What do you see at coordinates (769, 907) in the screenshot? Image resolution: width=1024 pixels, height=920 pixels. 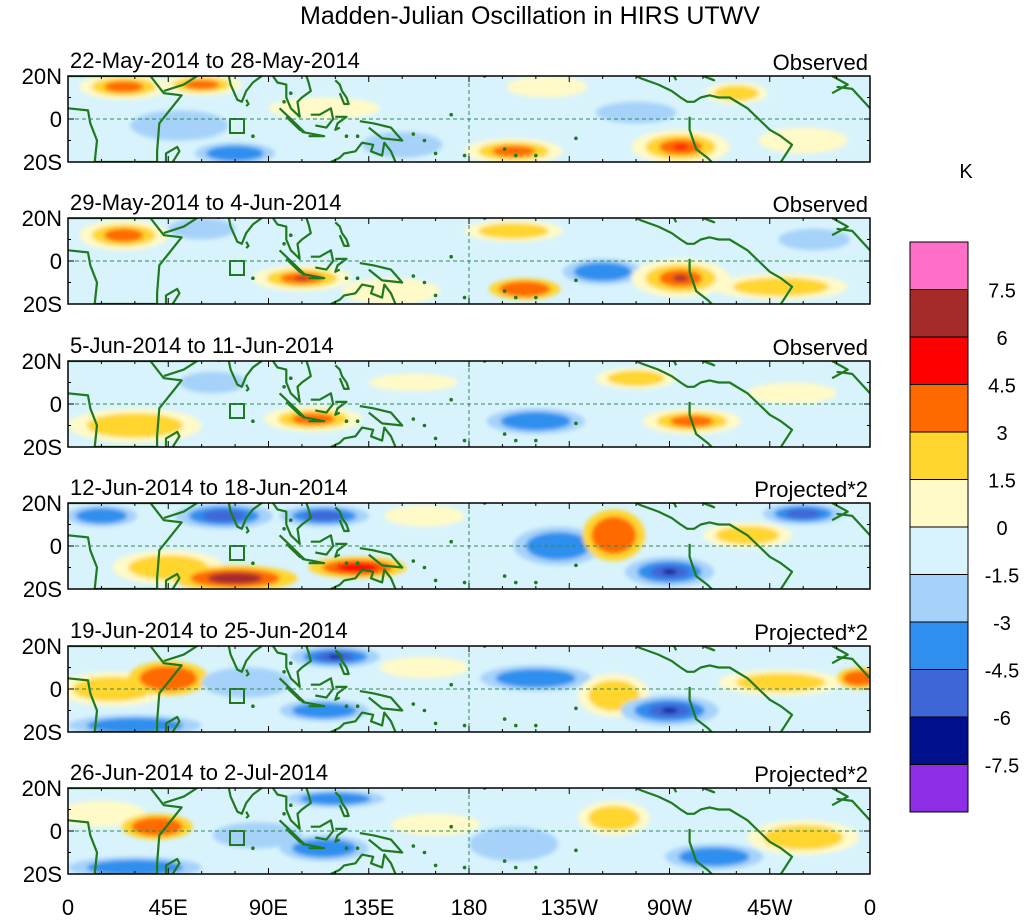 I see `x-tick-label: 45W` at bounding box center [769, 907].